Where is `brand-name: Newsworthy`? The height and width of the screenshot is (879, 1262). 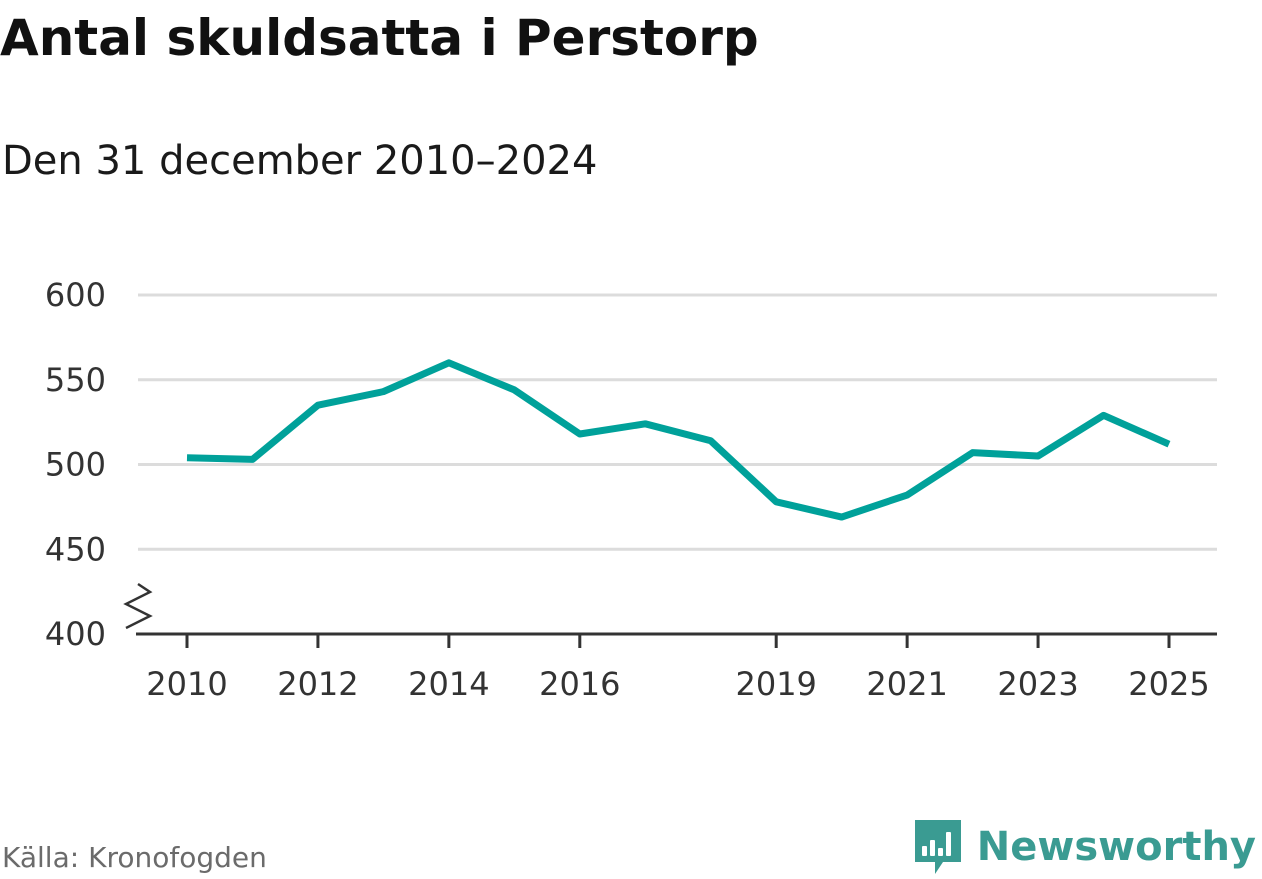
brand-name: Newsworthy is located at coordinates (1116, 847).